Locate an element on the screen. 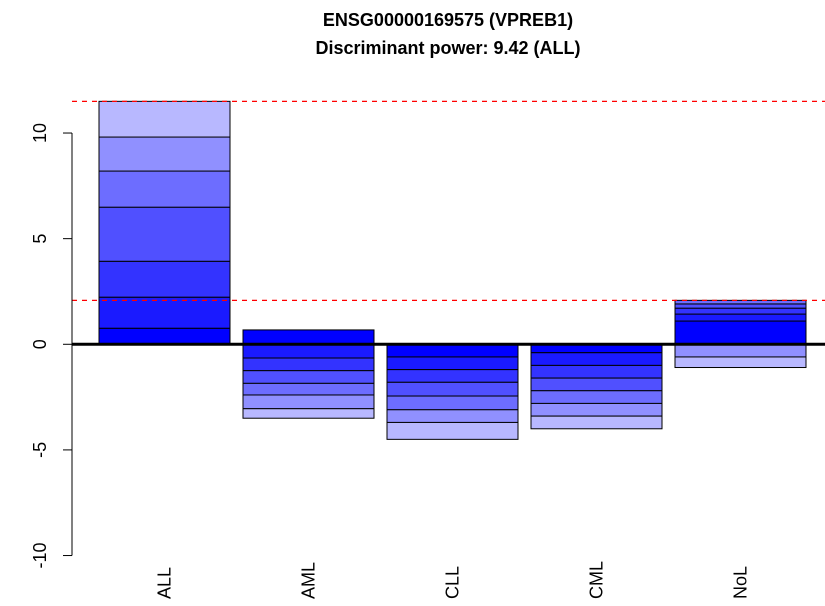 This screenshot has height=606, width=825. chart-title: ENSG00000169575 (VPREB1) is located at coordinates (448, 20).